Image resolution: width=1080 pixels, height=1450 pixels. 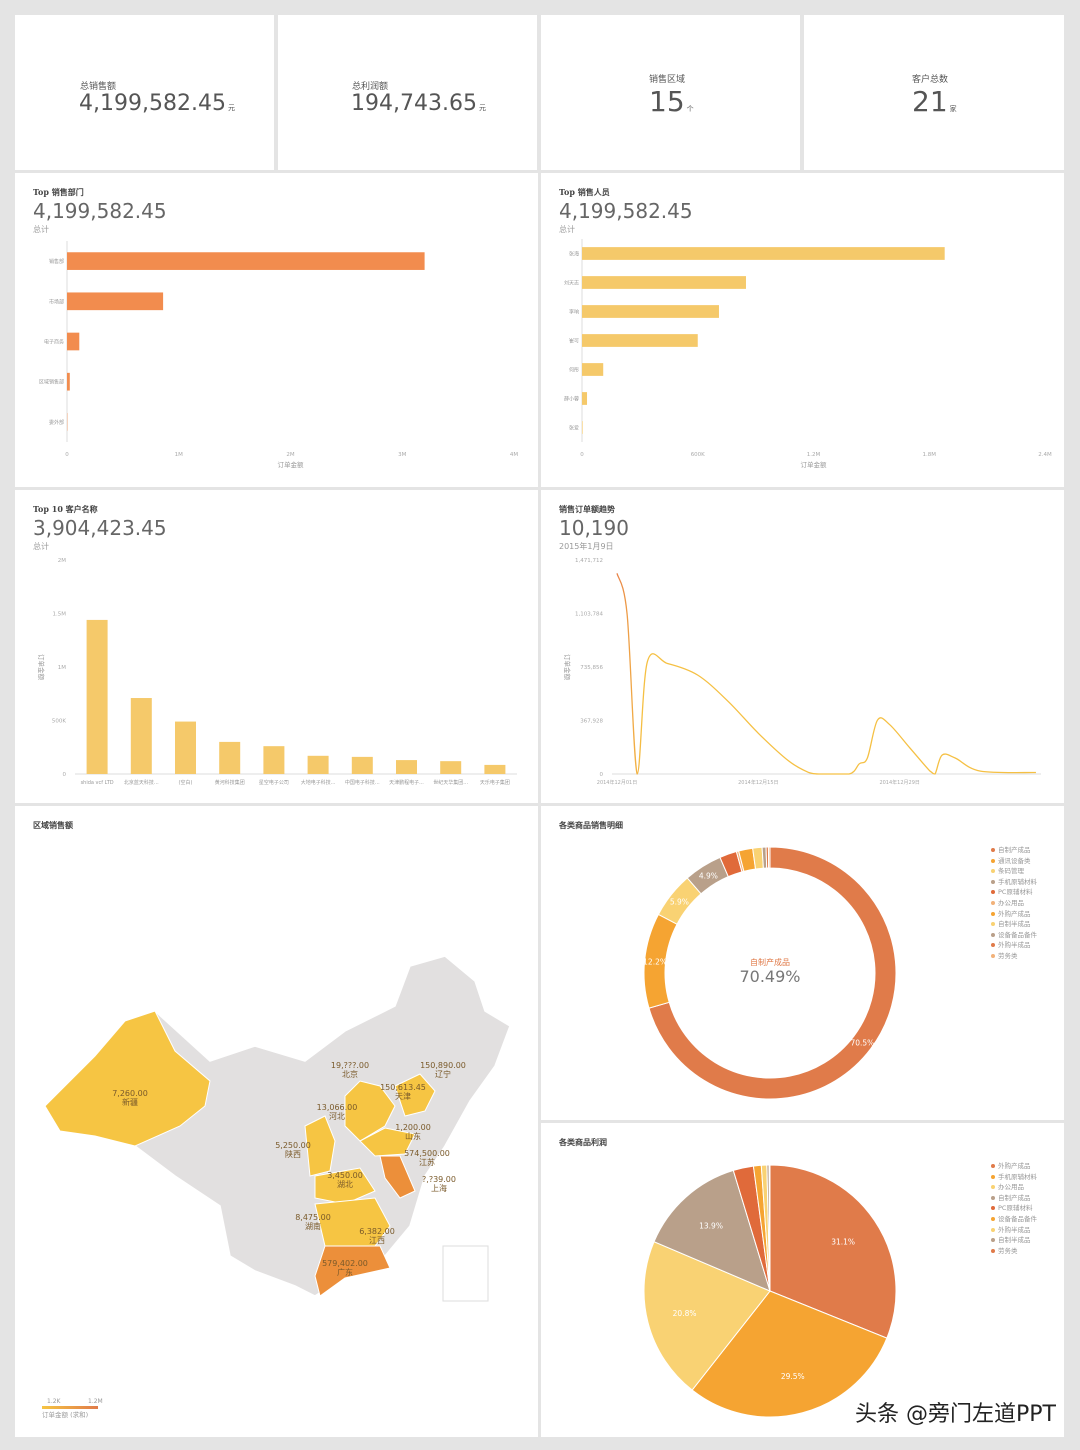 I want to click on legend-label: 设备备品备件, so click(x=1017, y=1218).